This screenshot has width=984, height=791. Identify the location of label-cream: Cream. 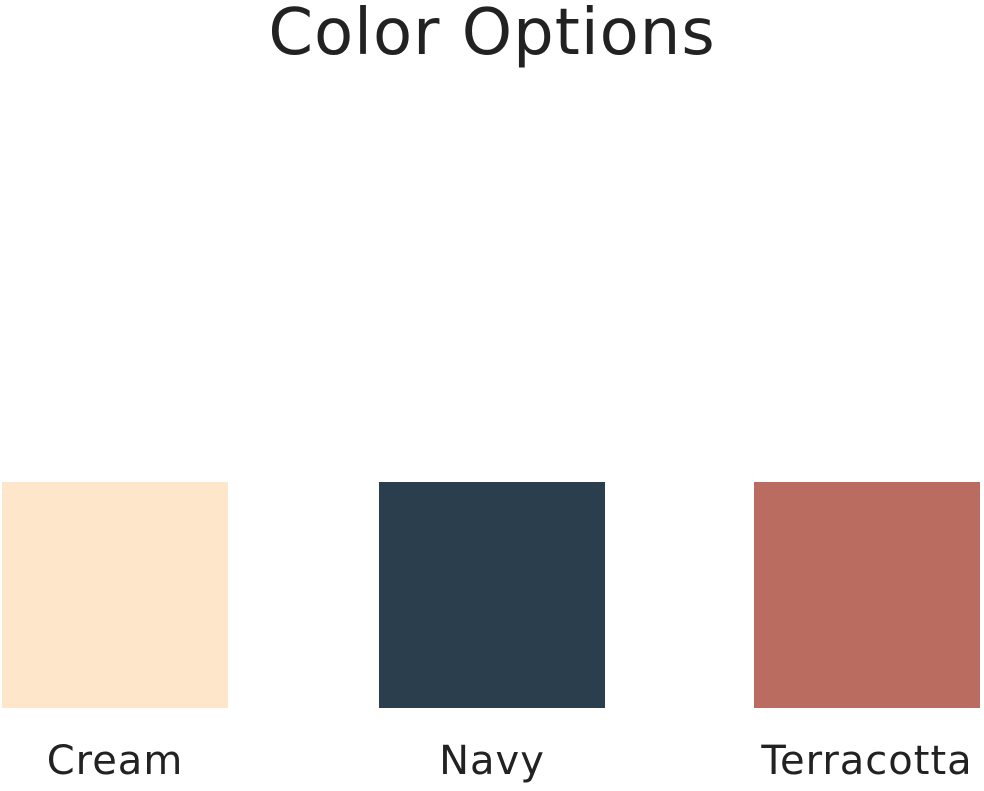
(115, 761).